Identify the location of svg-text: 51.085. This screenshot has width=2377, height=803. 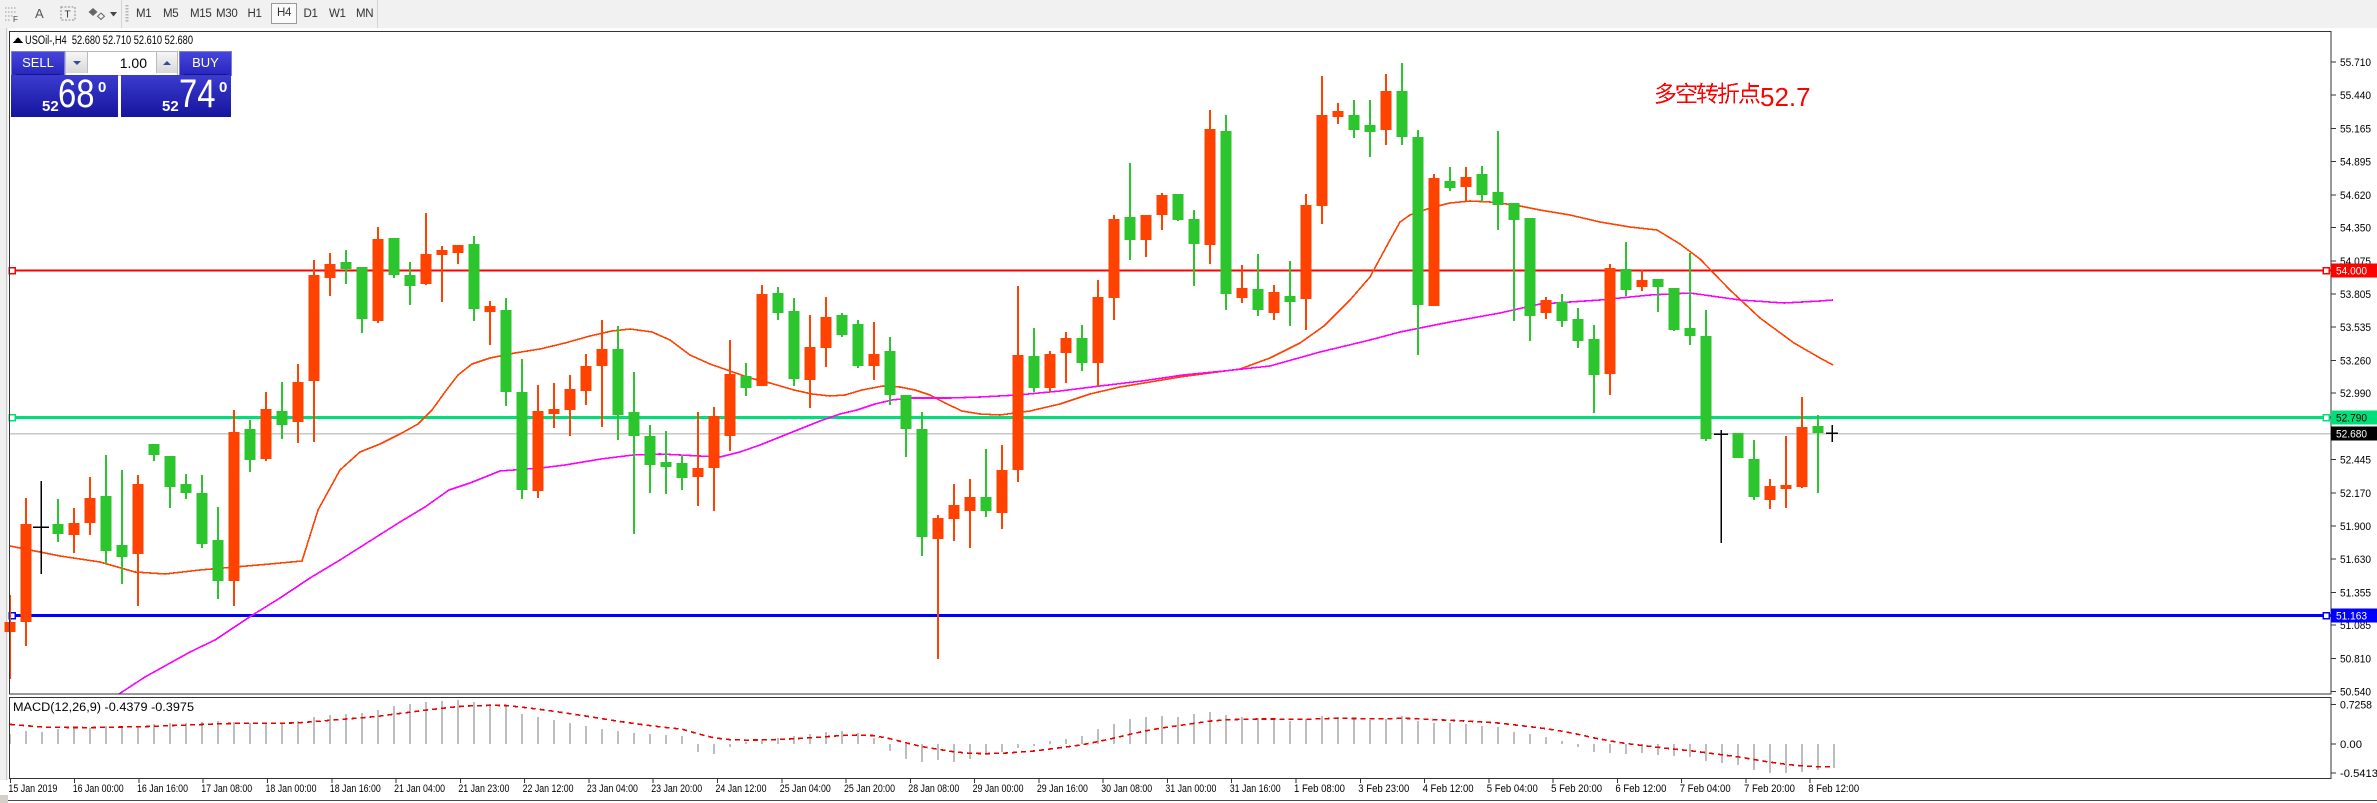
(2355, 626).